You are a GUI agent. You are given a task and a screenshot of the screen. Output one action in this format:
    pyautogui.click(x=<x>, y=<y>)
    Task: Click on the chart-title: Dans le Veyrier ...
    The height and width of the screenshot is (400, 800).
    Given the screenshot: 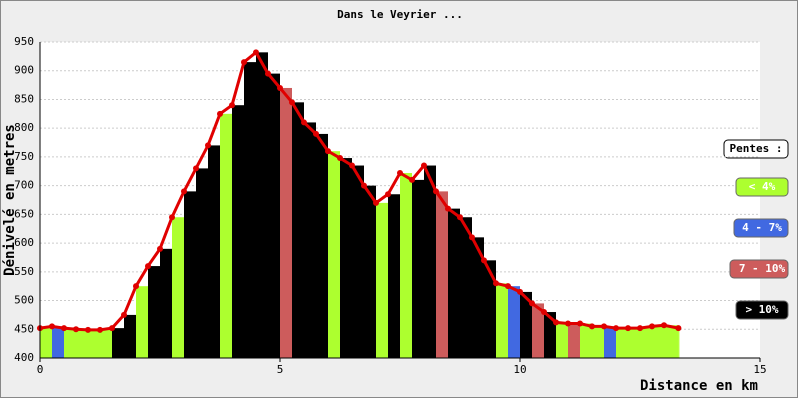 What is the action you would take?
    pyautogui.click(x=400, y=14)
    